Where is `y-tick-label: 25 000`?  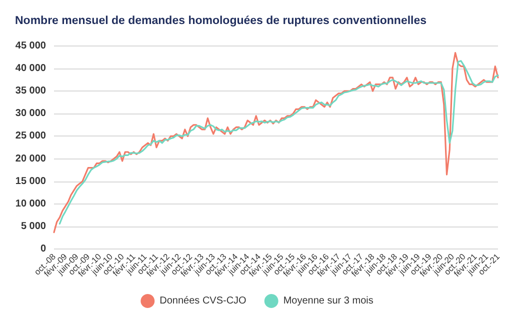
y-tick-label: 25 000 is located at coordinates (30, 136).